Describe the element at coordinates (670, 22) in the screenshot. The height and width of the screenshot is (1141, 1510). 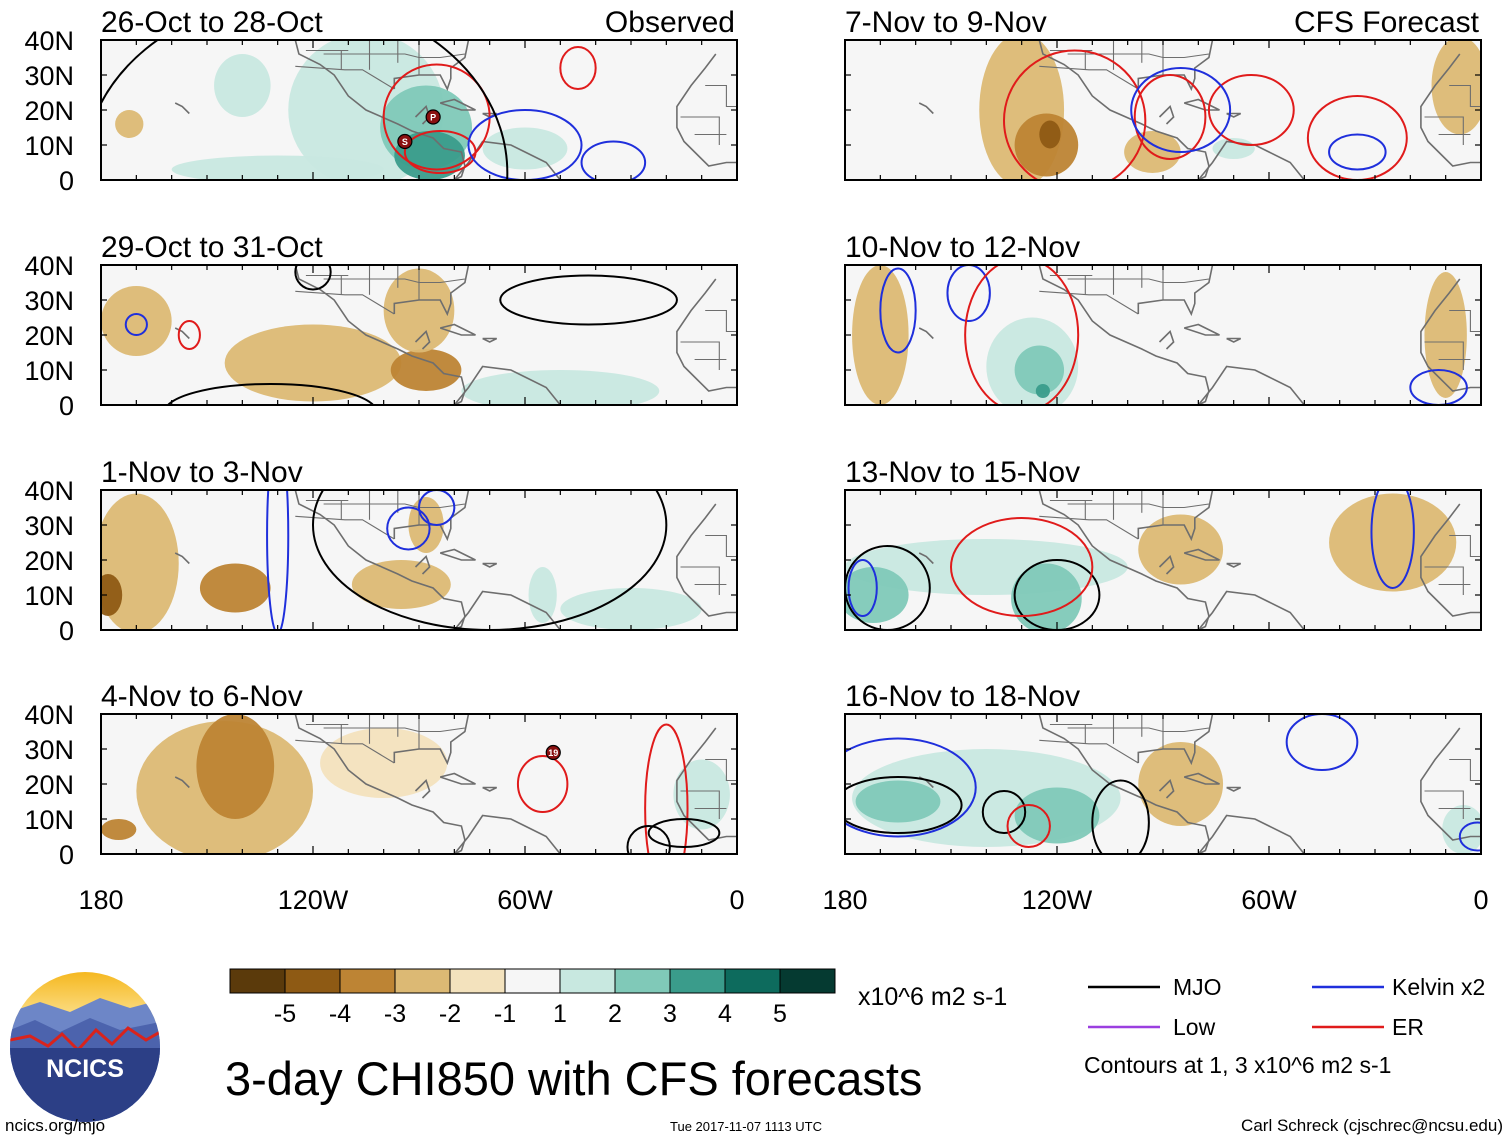
I see `column-header: Observed` at that location.